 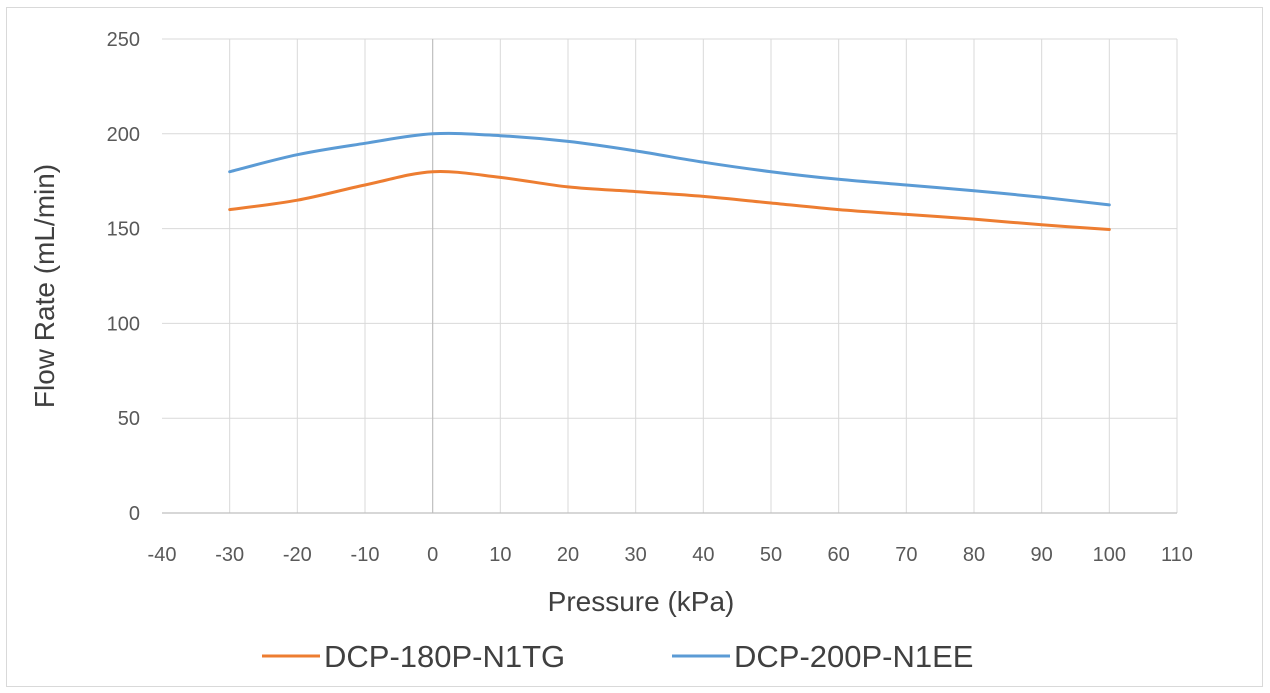 What do you see at coordinates (123, 230) in the screenshot?
I see `y-tick-label: 150` at bounding box center [123, 230].